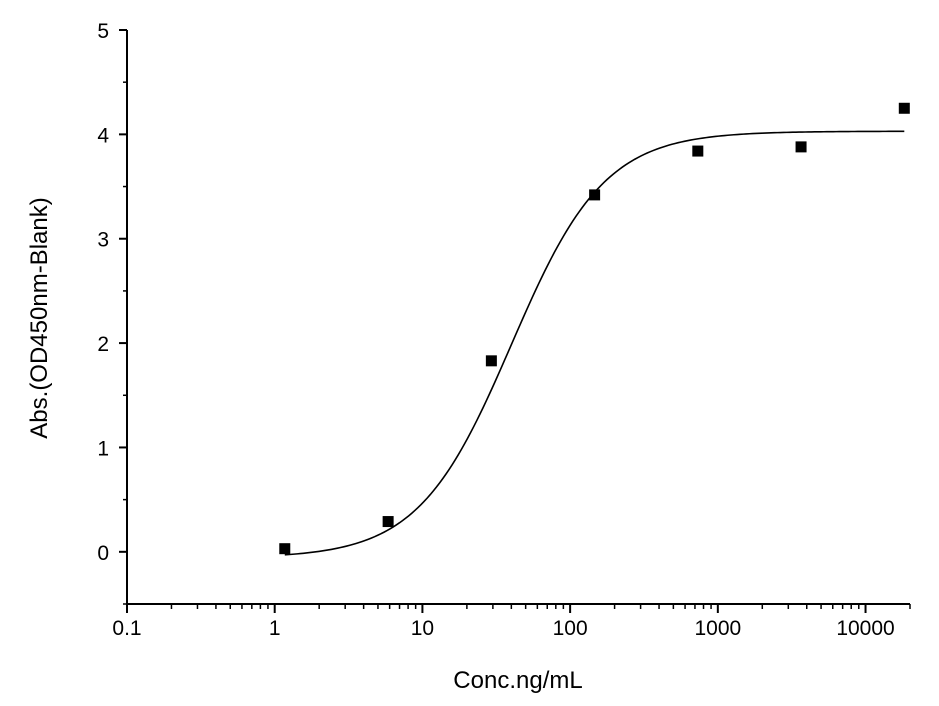 The height and width of the screenshot is (706, 939). I want to click on x-axis-title: Conc.ng/mL, so click(517, 680).